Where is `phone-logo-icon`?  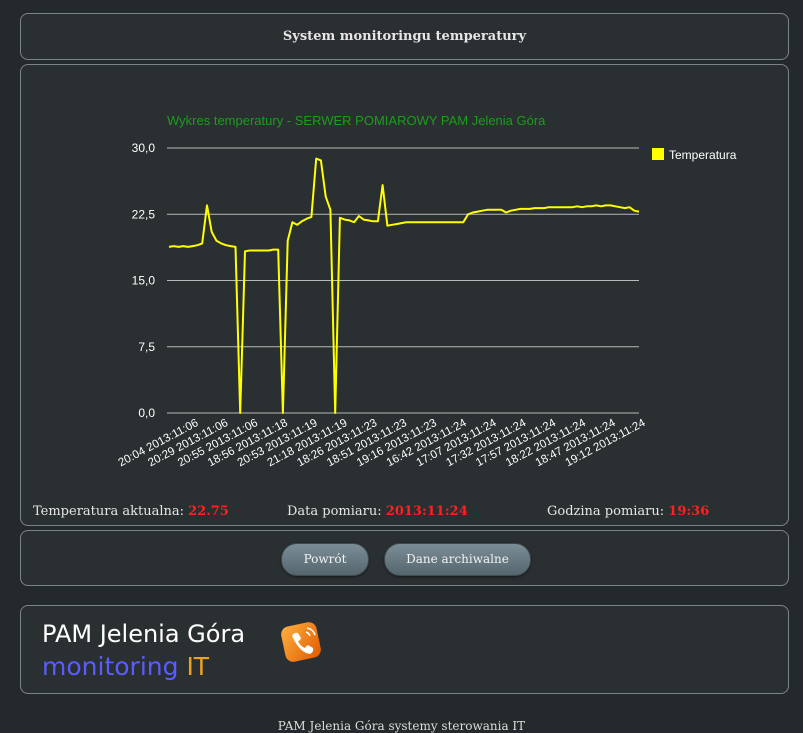 phone-logo-icon is located at coordinates (301, 642).